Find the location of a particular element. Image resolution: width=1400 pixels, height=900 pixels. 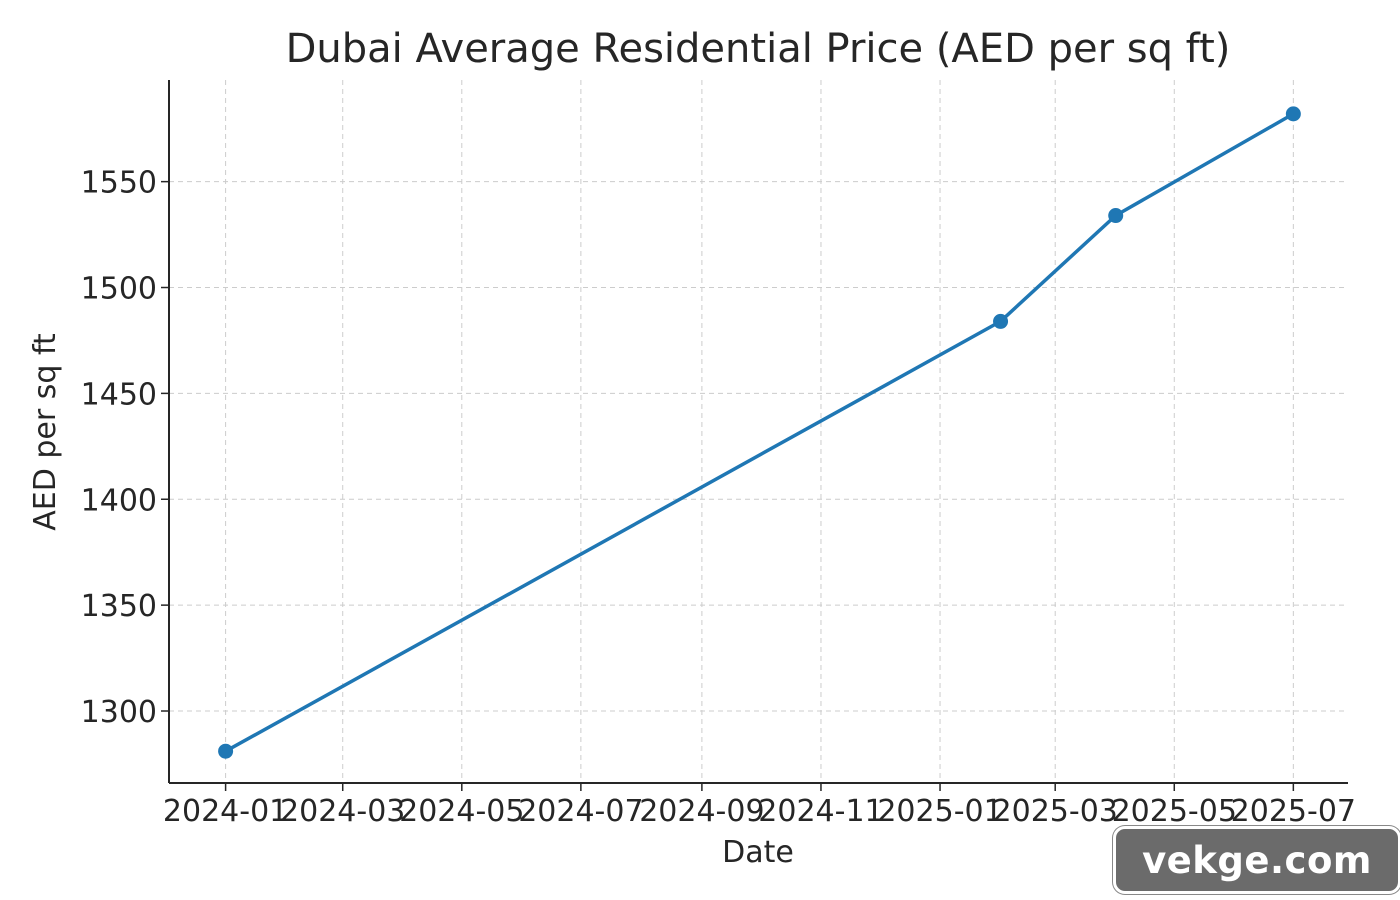

x-tick-label: 2025-05 is located at coordinates (1174, 811).